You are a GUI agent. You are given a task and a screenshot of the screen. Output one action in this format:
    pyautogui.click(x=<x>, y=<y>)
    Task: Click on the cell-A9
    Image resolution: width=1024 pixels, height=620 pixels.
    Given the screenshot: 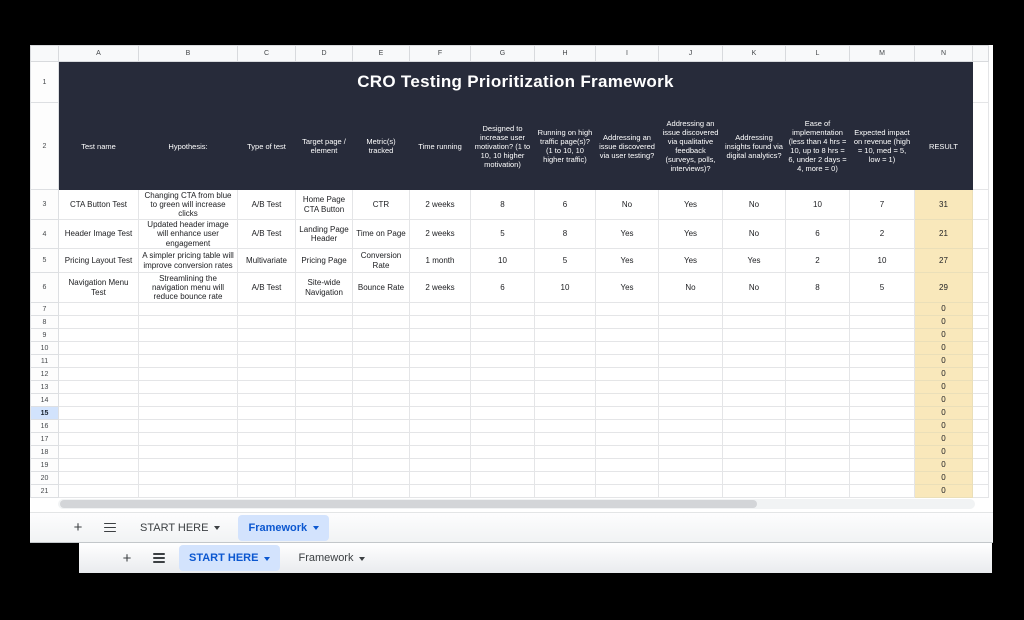 What is the action you would take?
    pyautogui.click(x=98, y=335)
    